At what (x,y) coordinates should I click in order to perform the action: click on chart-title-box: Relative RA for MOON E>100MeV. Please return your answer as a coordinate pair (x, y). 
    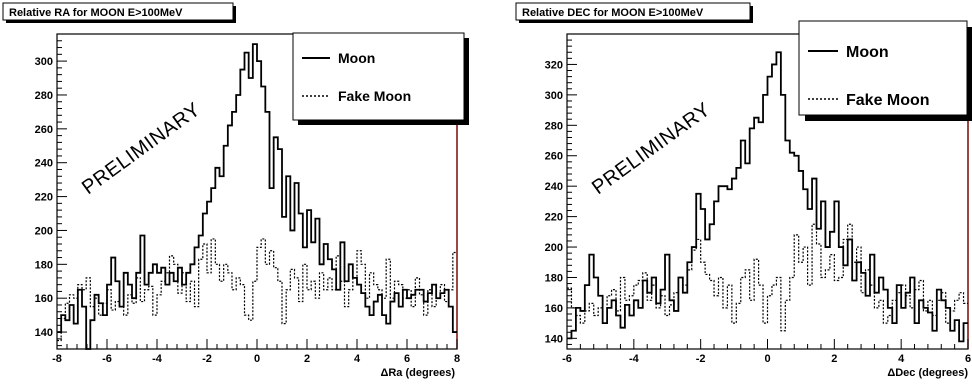
    Looking at the image, I should click on (119, 12).